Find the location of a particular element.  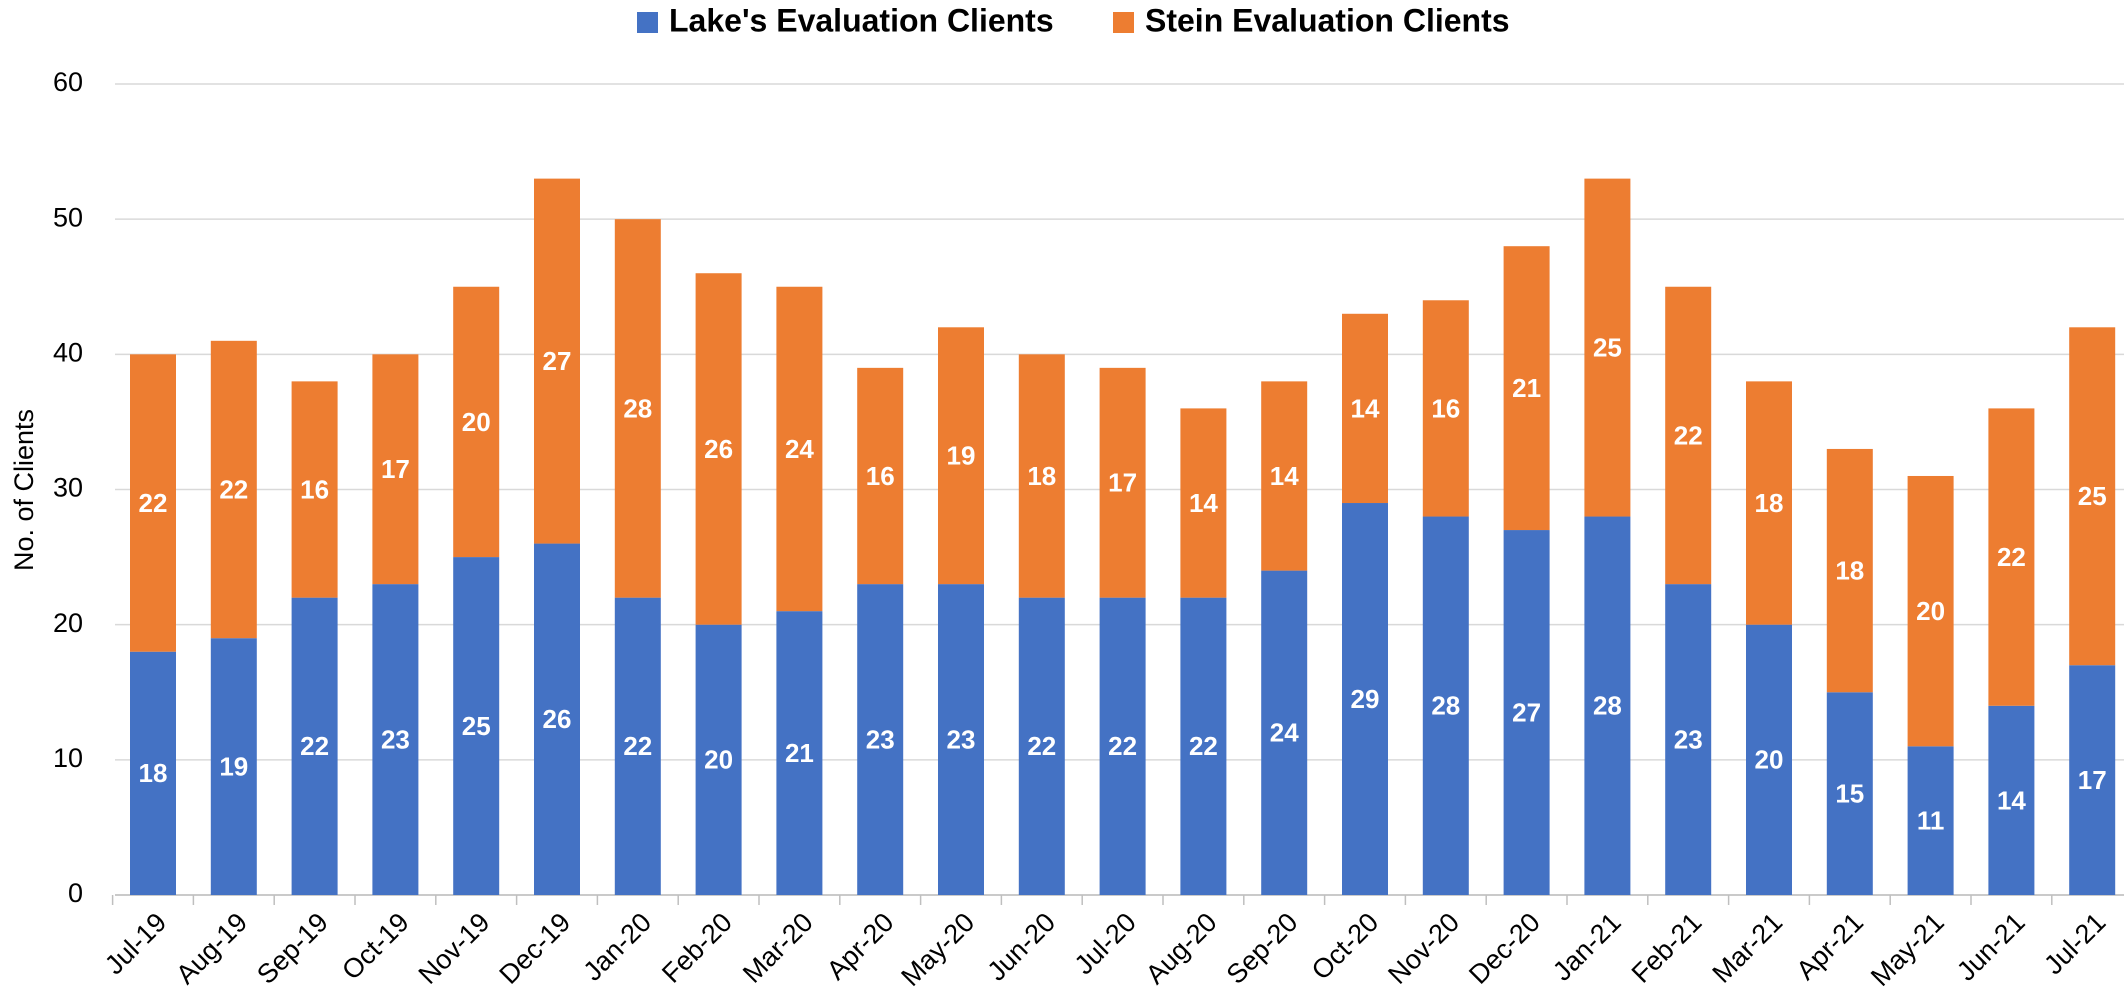

data-label: 15 is located at coordinates (1849, 794).